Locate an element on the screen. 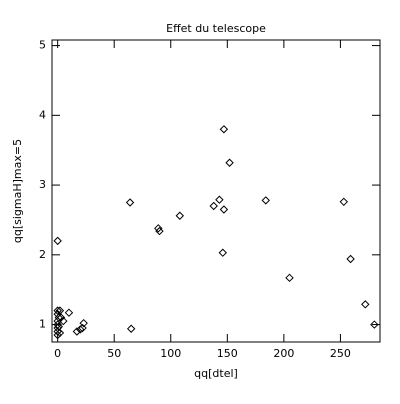 This screenshot has width=400, height=404. y-axis-label: qq[sigmaH]max=5 is located at coordinates (17, 191).